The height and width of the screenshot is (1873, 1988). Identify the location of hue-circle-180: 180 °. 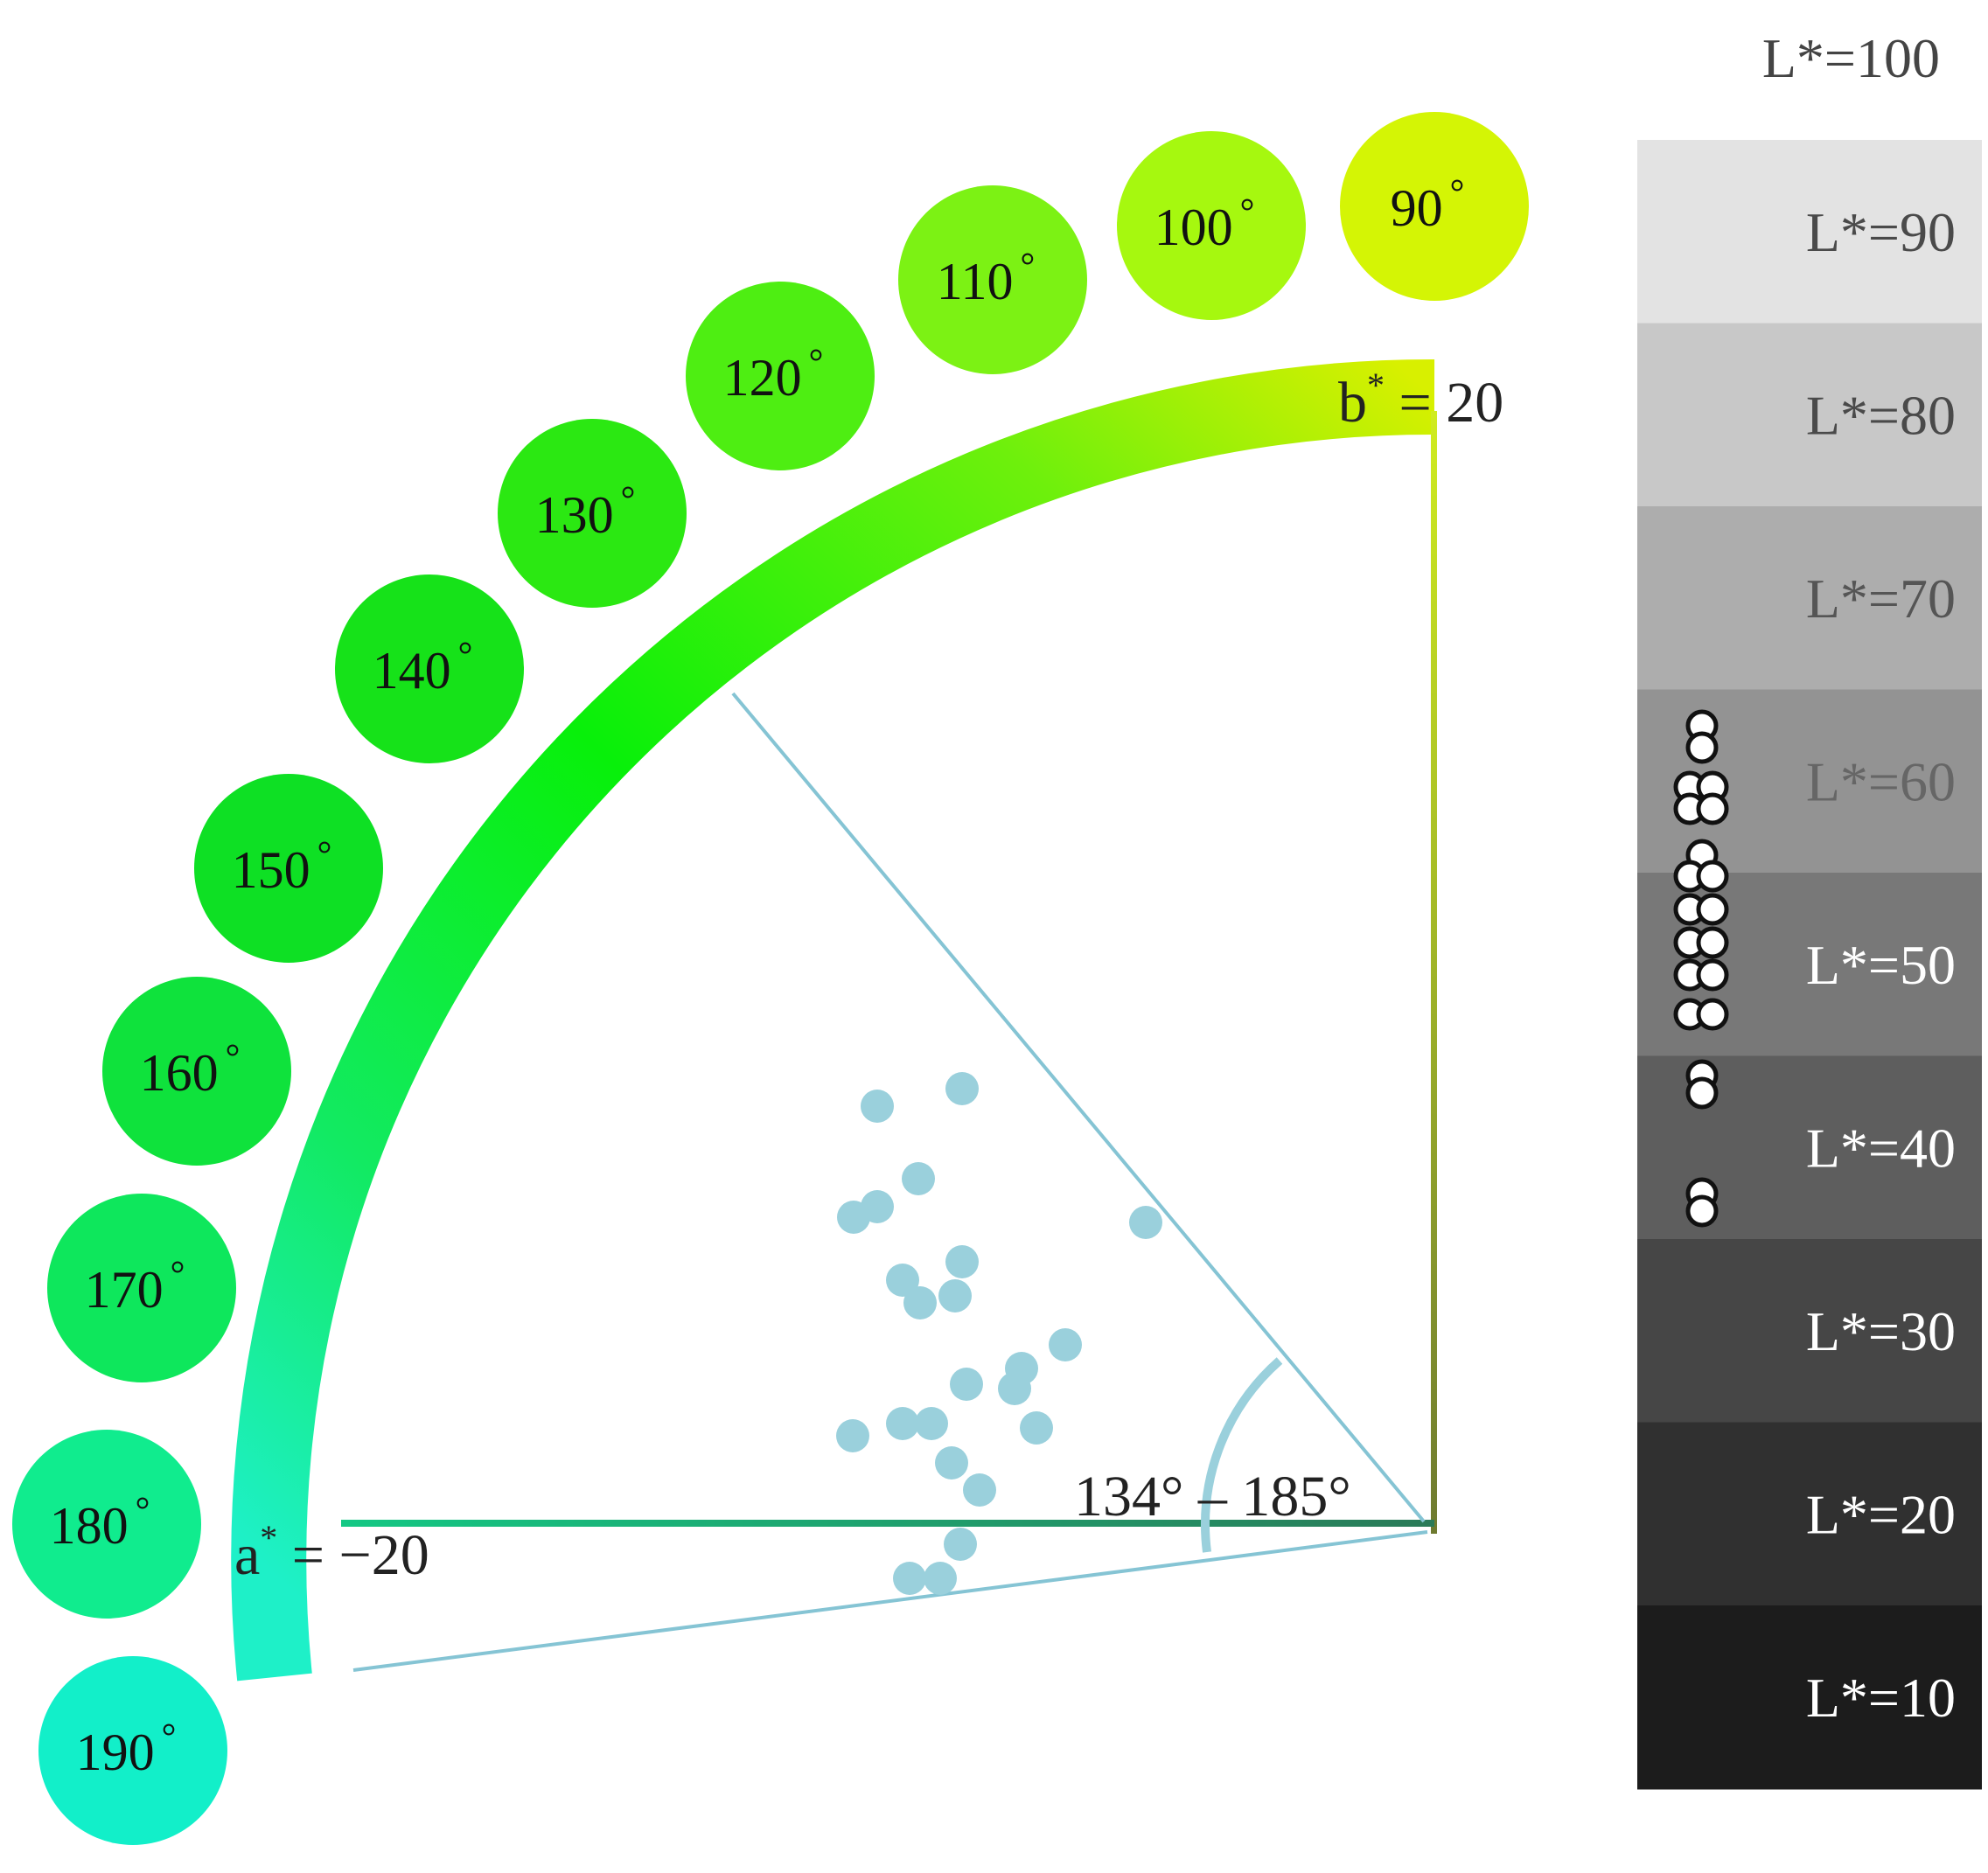
(106, 1525).